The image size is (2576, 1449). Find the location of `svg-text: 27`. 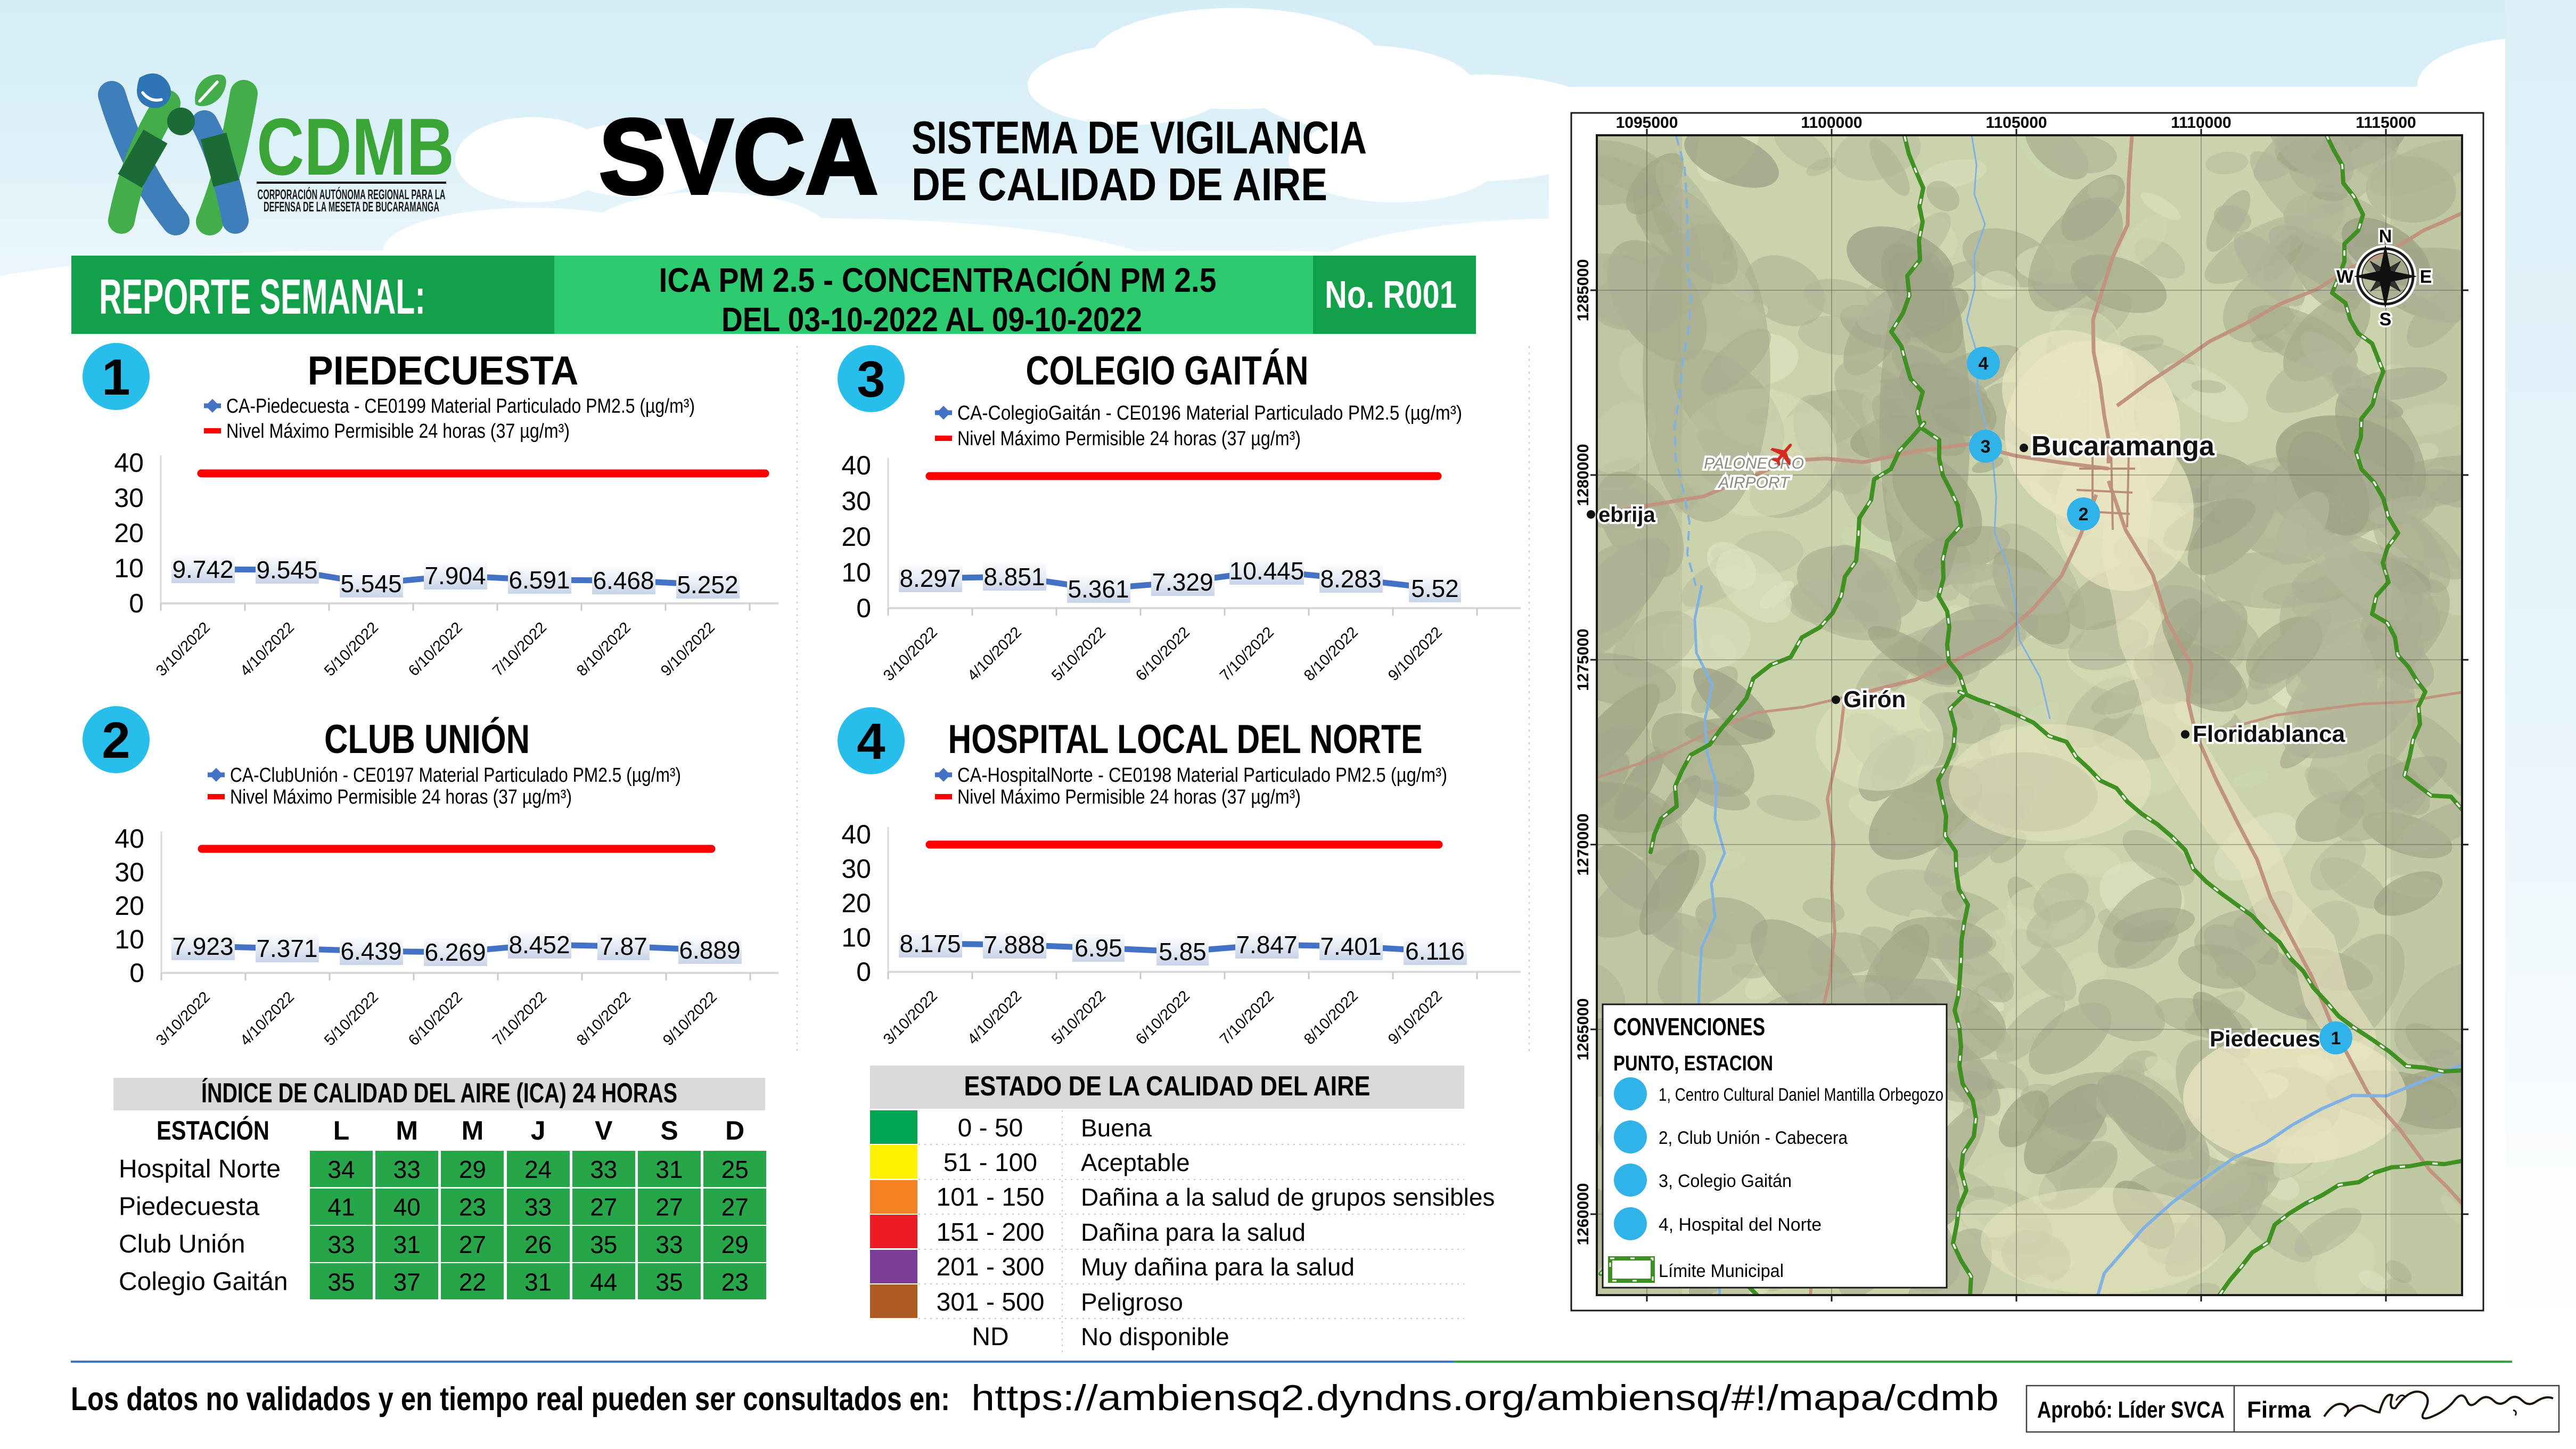

svg-text: 27 is located at coordinates (735, 1207).